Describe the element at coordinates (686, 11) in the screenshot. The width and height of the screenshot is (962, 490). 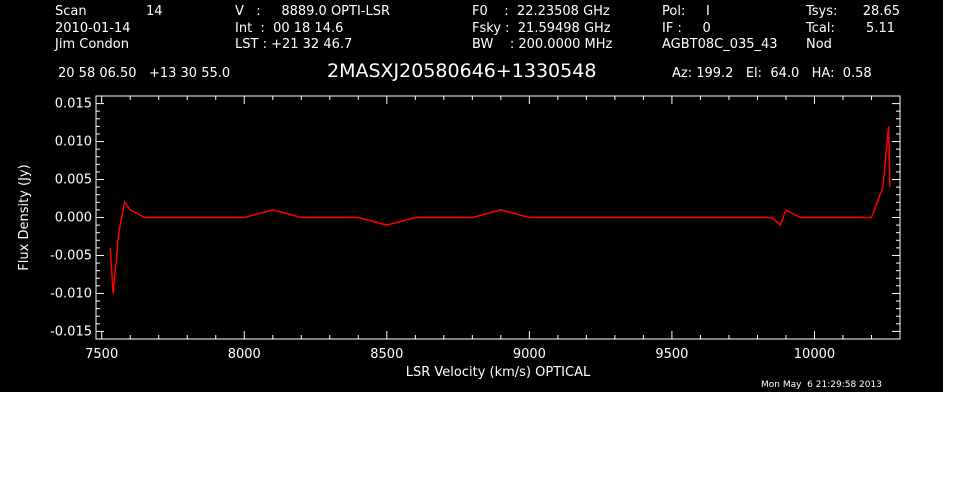
I see `polarization-readout: Pol: I` at that location.